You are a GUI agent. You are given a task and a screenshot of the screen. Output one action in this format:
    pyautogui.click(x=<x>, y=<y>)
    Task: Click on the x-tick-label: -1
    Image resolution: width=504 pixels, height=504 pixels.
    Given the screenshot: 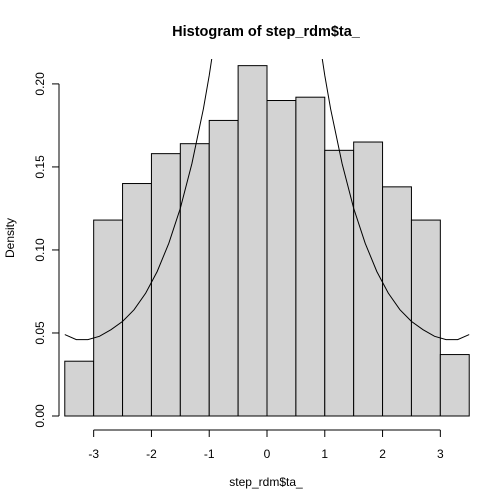 What is the action you would take?
    pyautogui.click(x=209, y=454)
    